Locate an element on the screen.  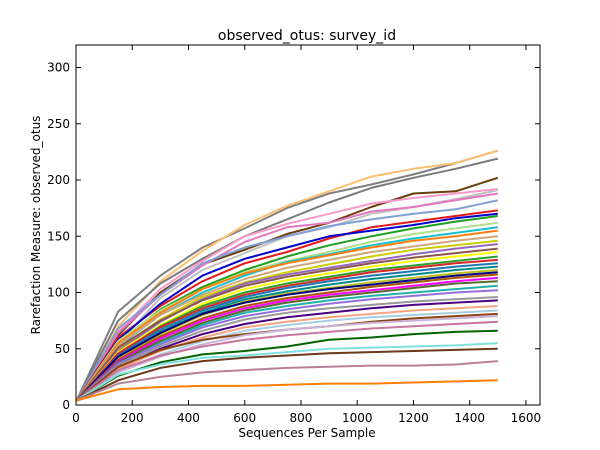
x-axis-label: Sequences Per Sample is located at coordinates (306, 433).